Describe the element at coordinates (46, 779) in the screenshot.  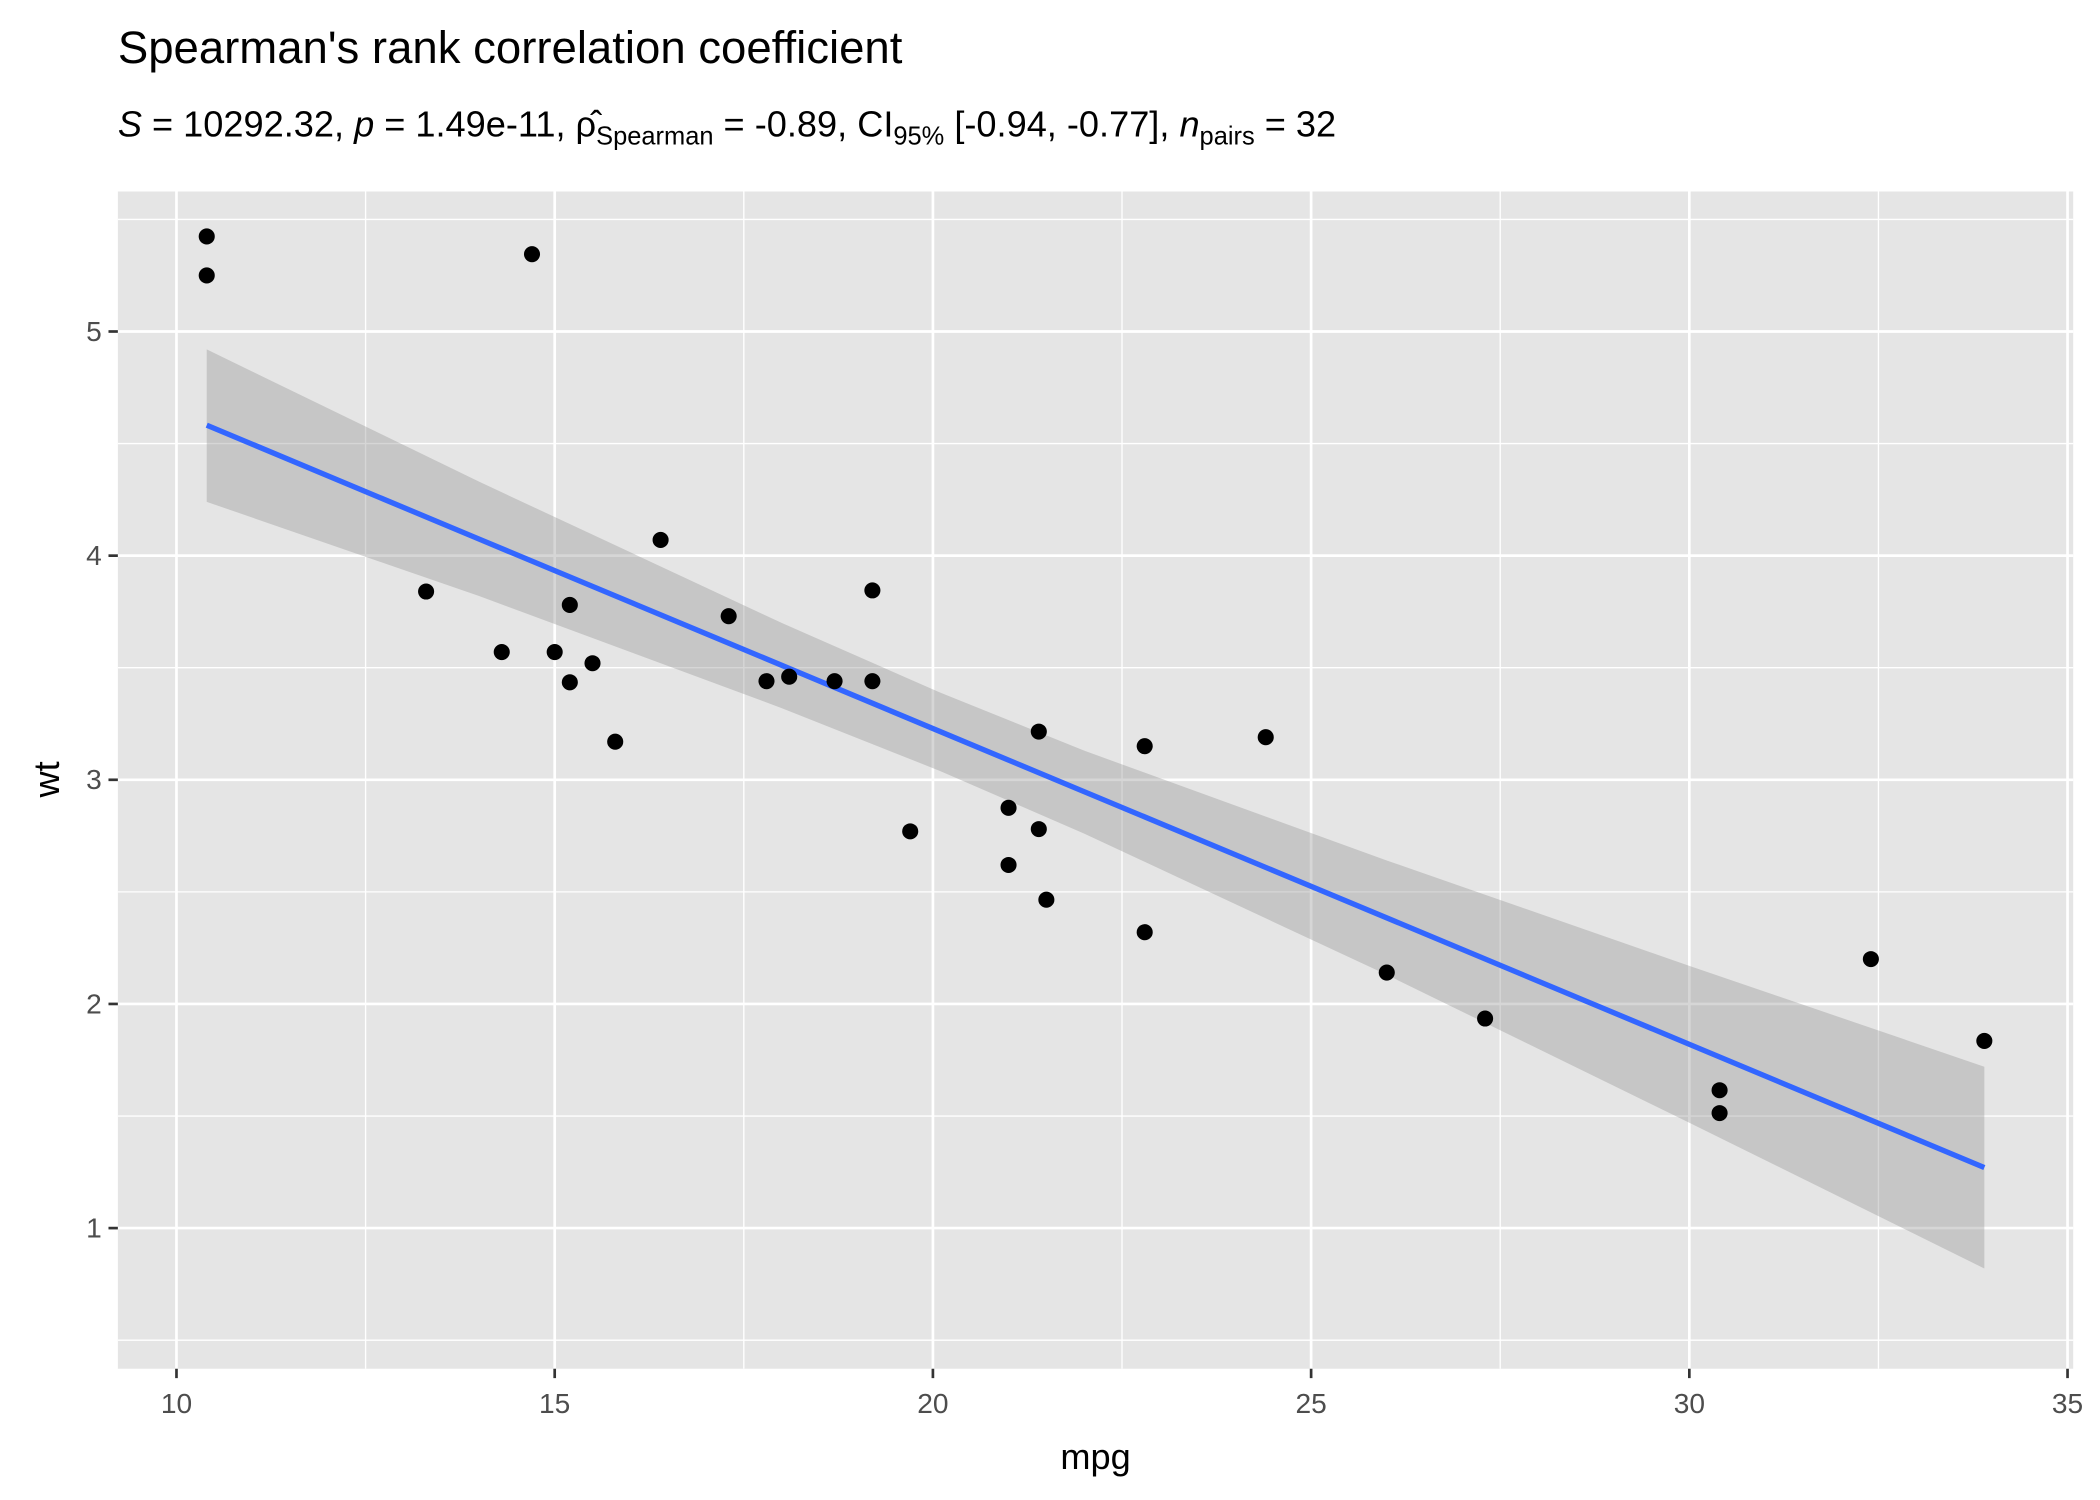
I see `y-axis-label: wt` at that location.